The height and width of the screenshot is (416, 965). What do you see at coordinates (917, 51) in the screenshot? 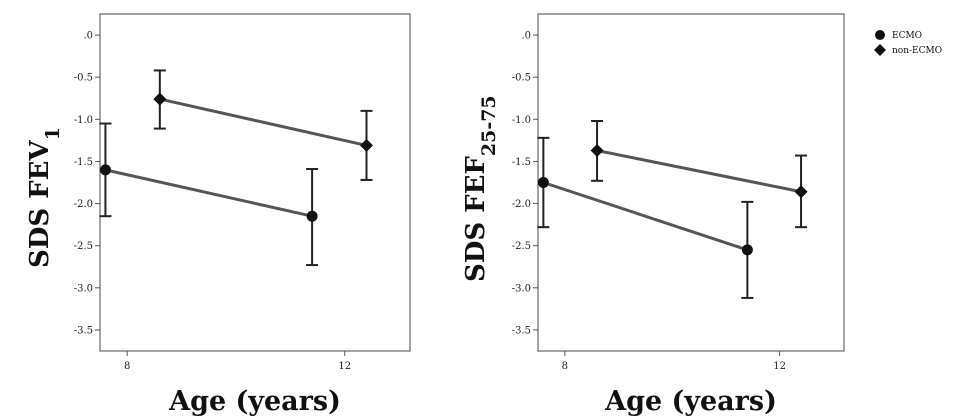
I see `legend-label-non-ecmo: non-ECMO` at bounding box center [917, 51].